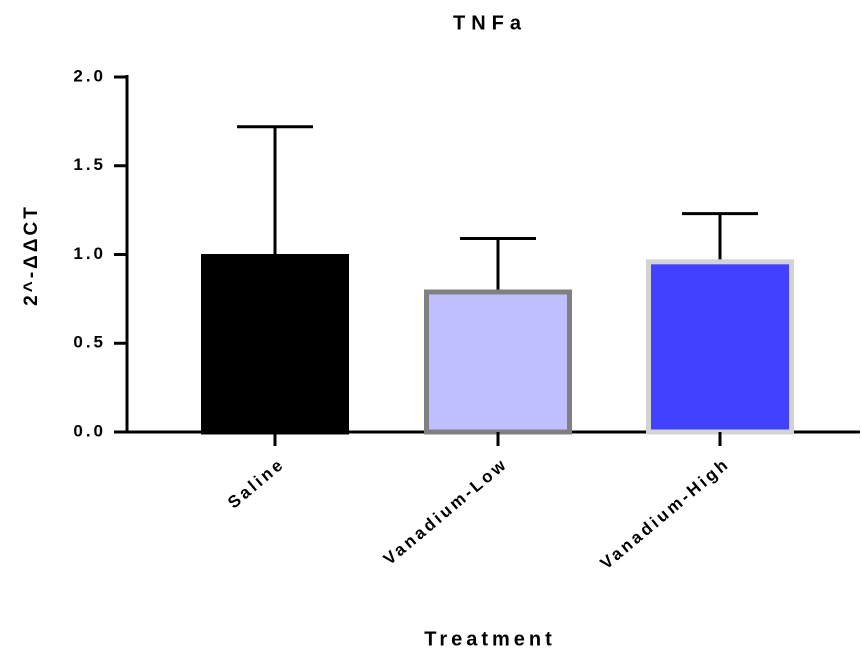 This screenshot has width=861, height=655. What do you see at coordinates (446, 511) in the screenshot?
I see `x-tick-label: Vanadium-Low` at bounding box center [446, 511].